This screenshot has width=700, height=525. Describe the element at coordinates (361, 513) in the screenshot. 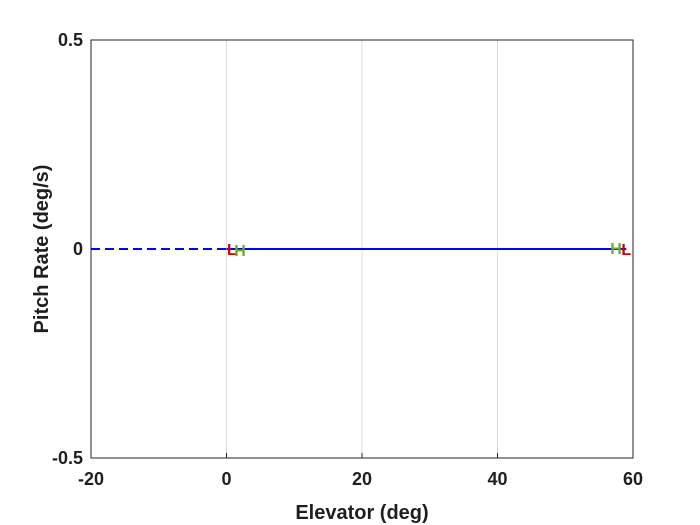

I see `x-axis-label: Elevator (deg)` at that location.